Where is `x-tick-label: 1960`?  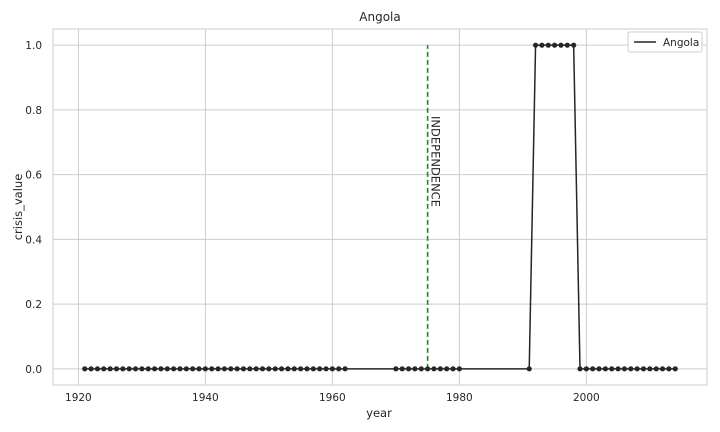
x-tick-label: 1960 is located at coordinates (332, 398).